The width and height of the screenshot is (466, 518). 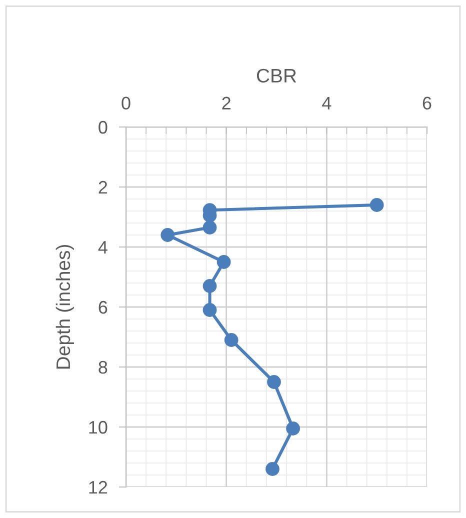 What do you see at coordinates (276, 75) in the screenshot?
I see `x-axis-title: CBR` at bounding box center [276, 75].